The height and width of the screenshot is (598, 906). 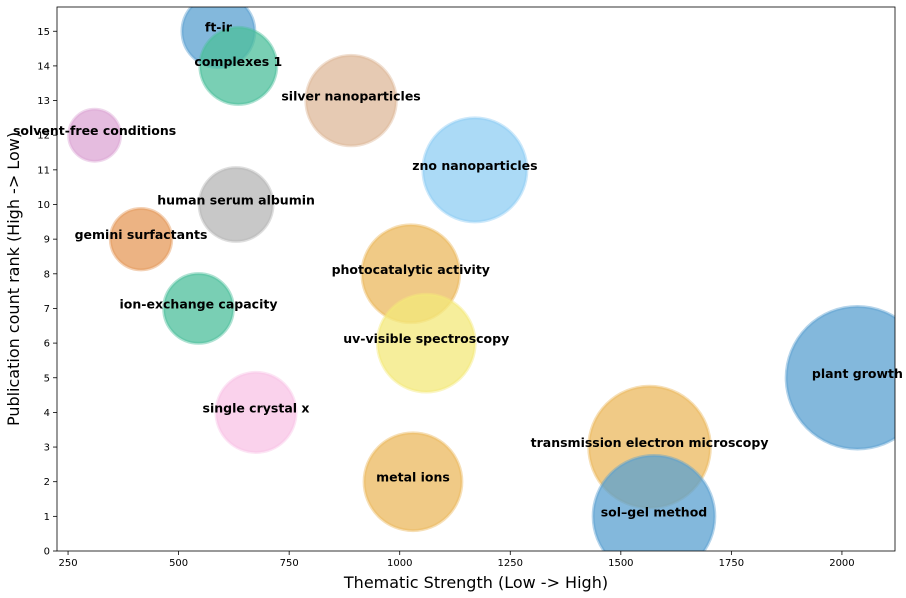 What do you see at coordinates (399, 563) in the screenshot?
I see `x-tick-label: 1000` at bounding box center [399, 563].